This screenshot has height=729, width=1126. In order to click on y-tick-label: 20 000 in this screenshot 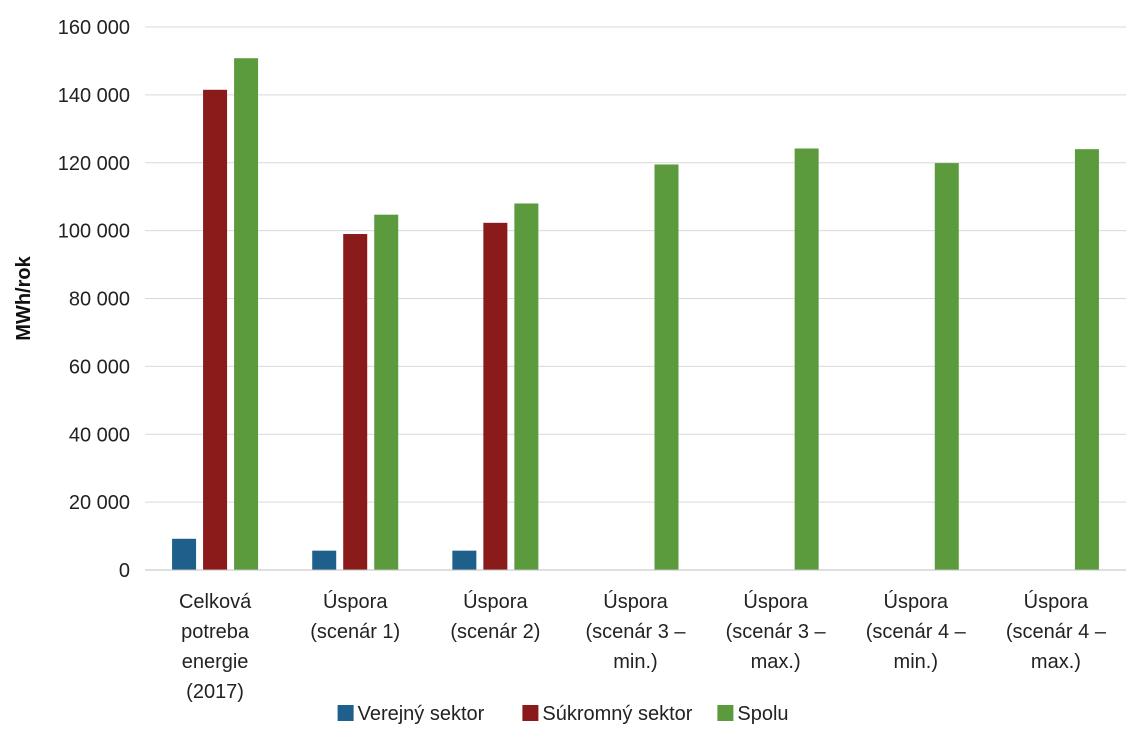, I will do `click(99, 503)`.